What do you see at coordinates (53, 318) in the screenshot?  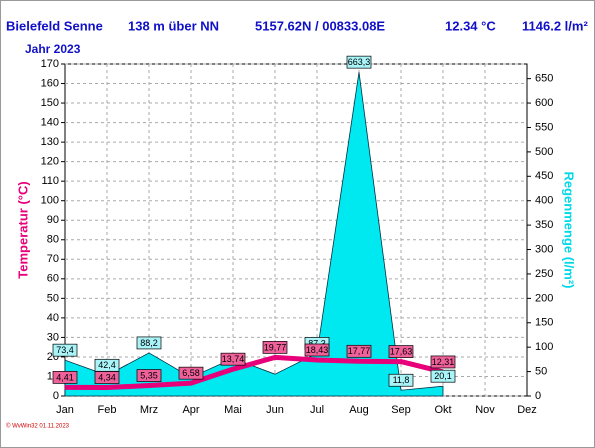 I see `y-tick-label: 40` at bounding box center [53, 318].